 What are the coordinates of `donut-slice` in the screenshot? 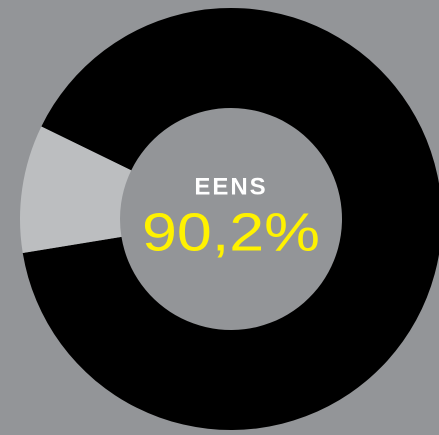 It's located at (76, 190).